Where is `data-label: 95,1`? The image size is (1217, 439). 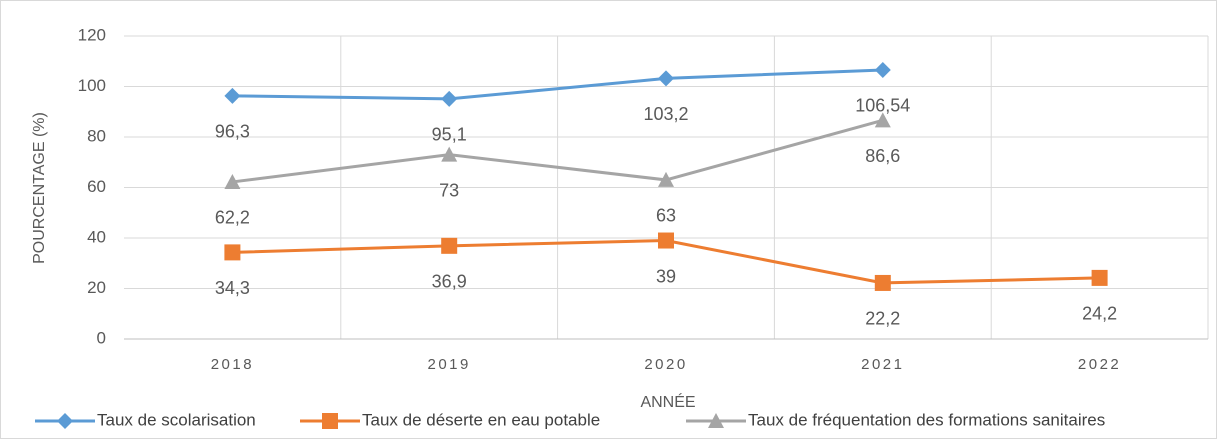 data-label: 95,1 is located at coordinates (449, 135).